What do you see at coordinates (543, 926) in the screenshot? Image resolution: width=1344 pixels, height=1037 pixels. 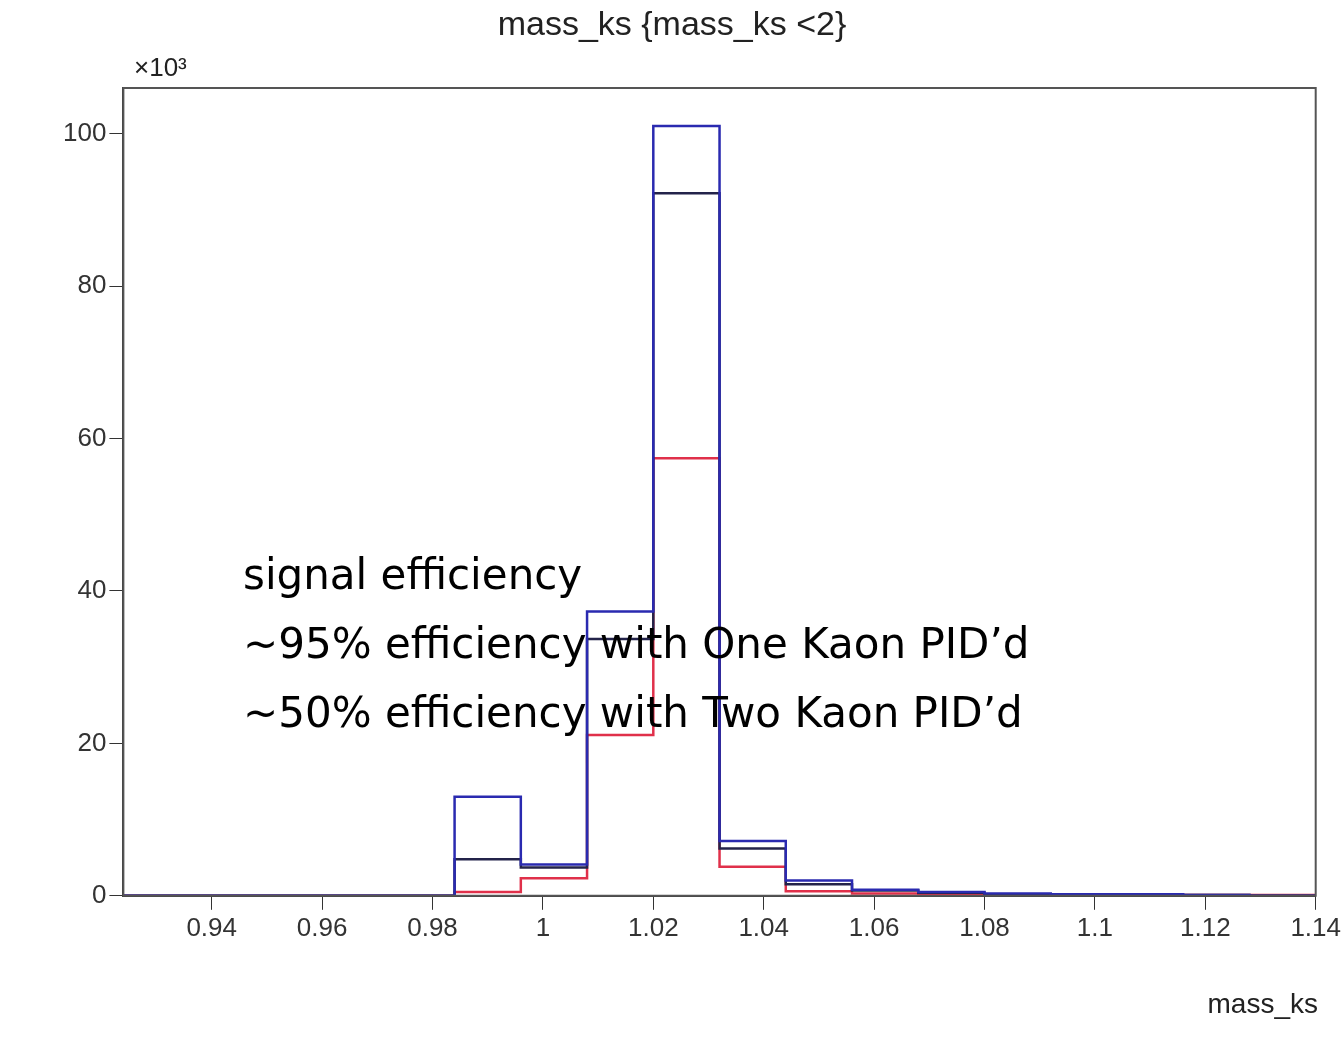 I see `x-tick-label: 1` at bounding box center [543, 926].